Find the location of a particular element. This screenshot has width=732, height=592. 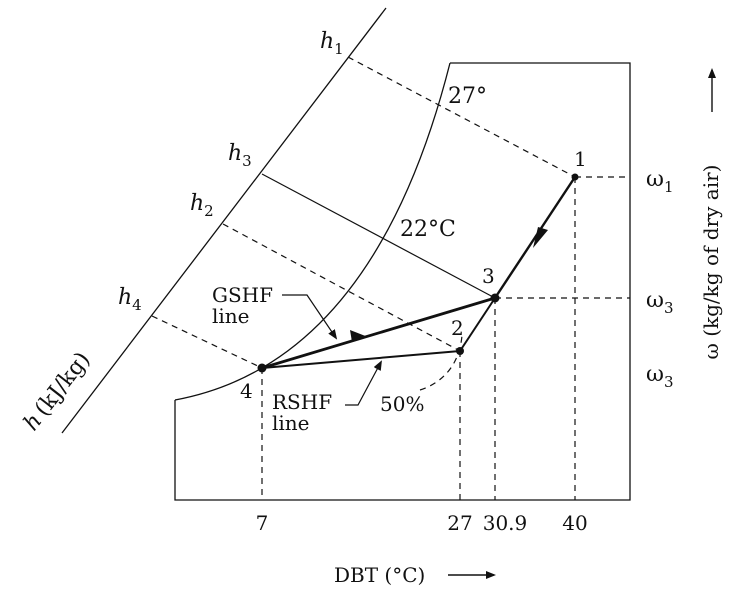

y-axis-title: ω (kg/kg of dry air) is located at coordinates (711, 262).